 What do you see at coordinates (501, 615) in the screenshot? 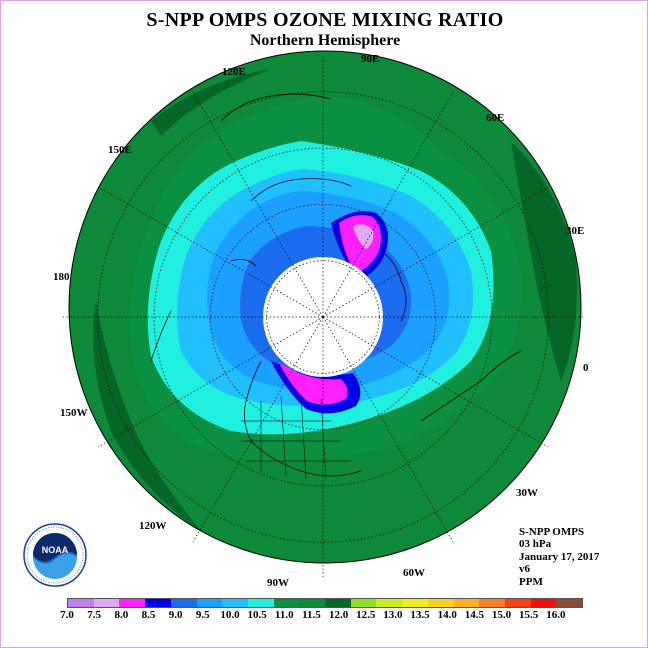
I see `colorbar-tick-label: 15.0` at bounding box center [501, 615].